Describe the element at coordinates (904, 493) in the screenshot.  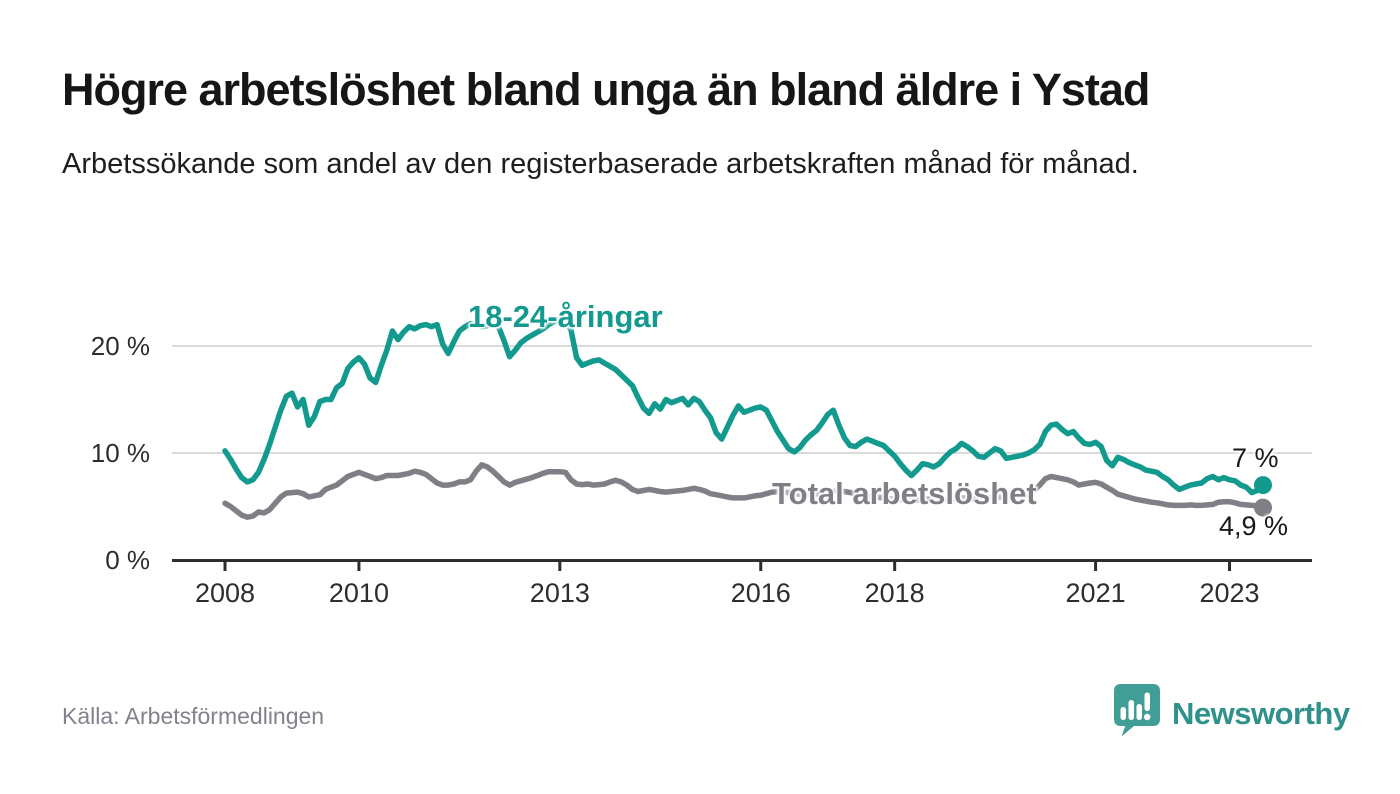
I see `series-label-total: Total arbetslöshet` at that location.